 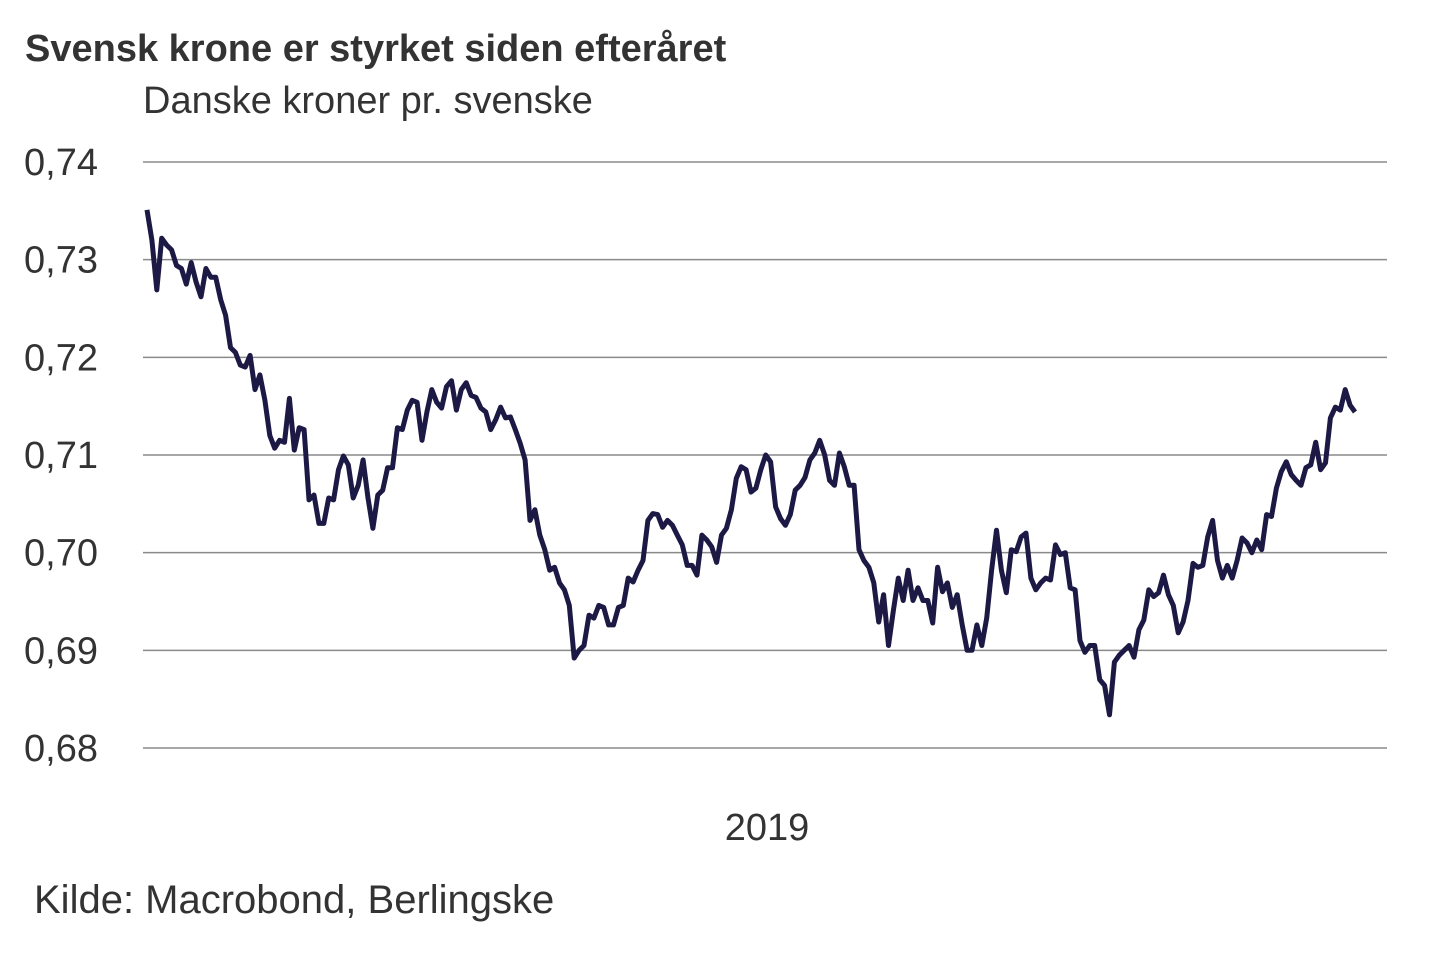 I want to click on y-tick-label: 0,74, so click(x=61, y=163).